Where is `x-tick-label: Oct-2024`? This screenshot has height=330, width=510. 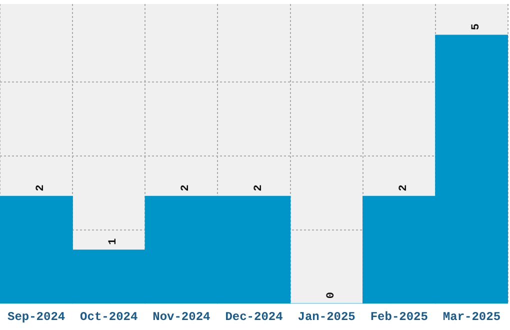 x-tick-label: Oct-2024 is located at coordinates (109, 317).